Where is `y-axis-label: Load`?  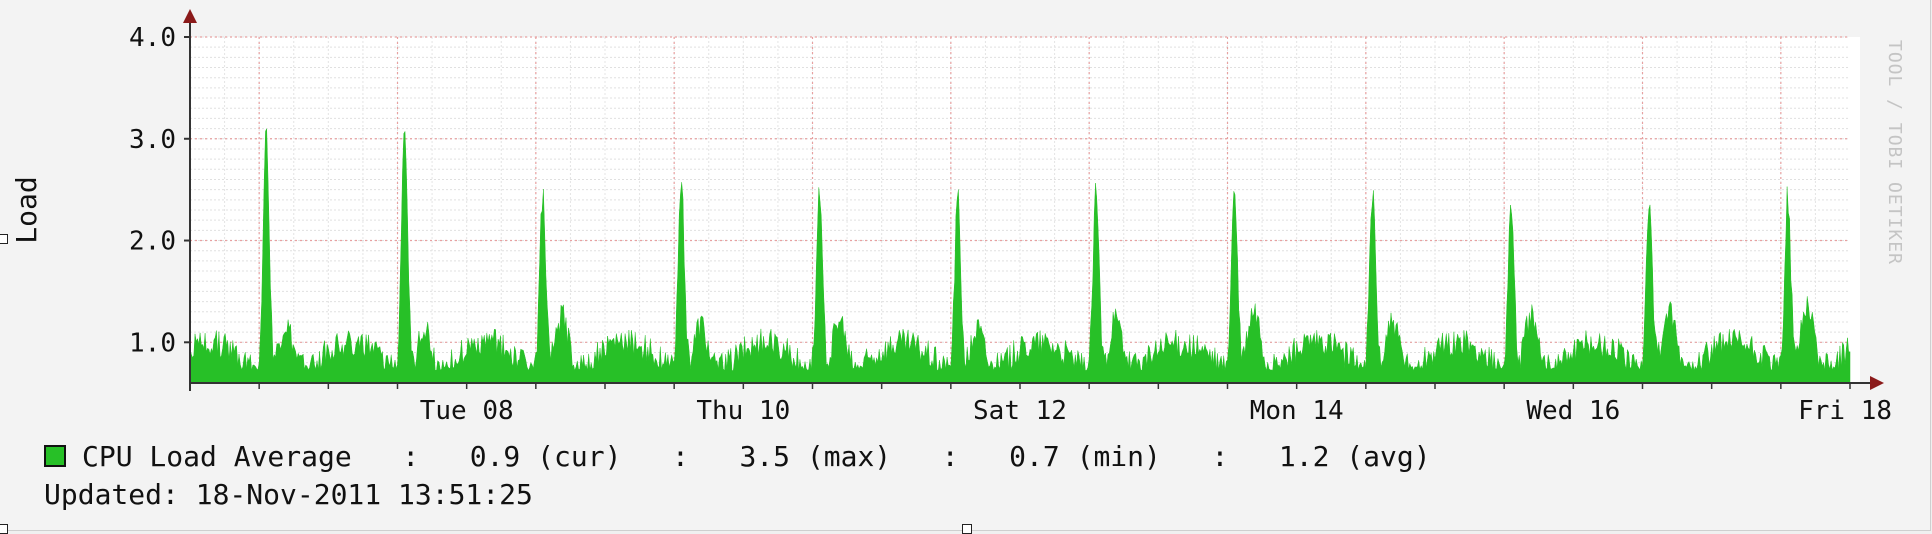
y-axis-label: Load is located at coordinates (26, 209).